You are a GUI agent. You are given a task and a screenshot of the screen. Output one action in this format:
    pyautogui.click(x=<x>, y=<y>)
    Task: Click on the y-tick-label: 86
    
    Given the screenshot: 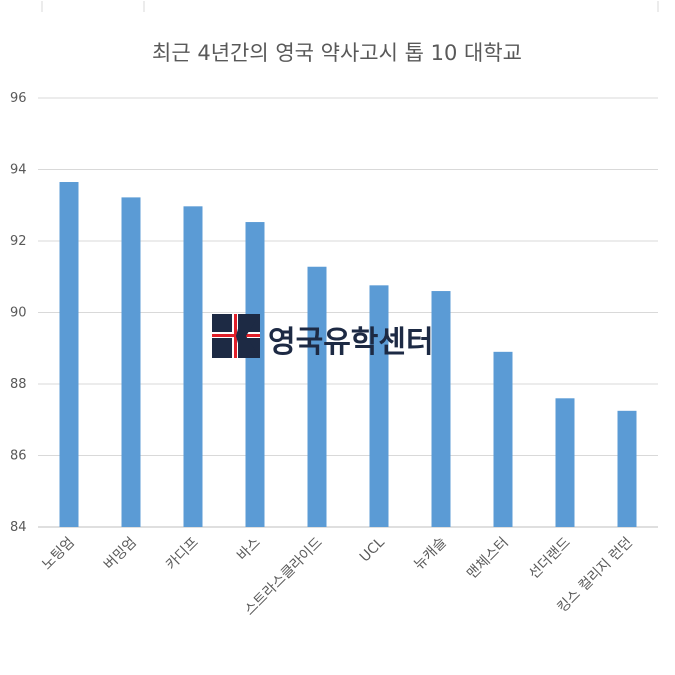 What is the action you would take?
    pyautogui.click(x=18, y=456)
    